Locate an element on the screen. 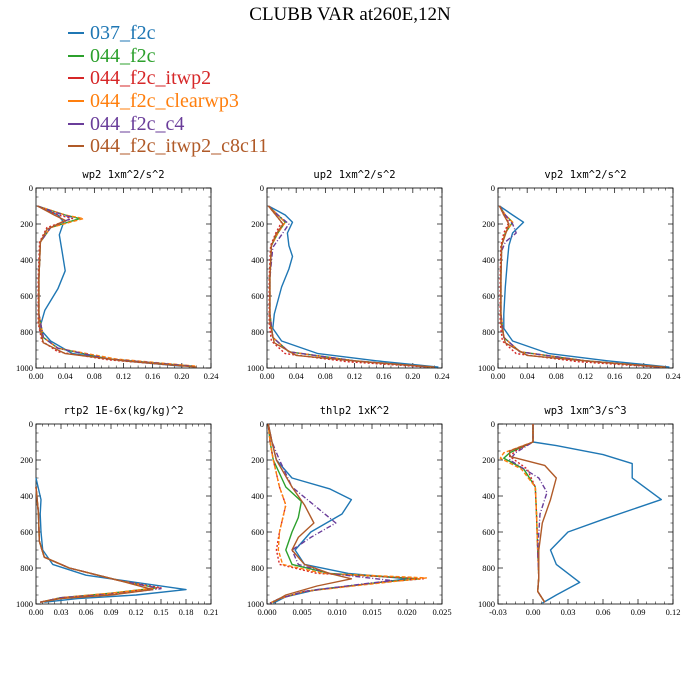 The width and height of the screenshot is (700, 700). panel-title: thlp2 1xK^2 is located at coordinates (355, 411).